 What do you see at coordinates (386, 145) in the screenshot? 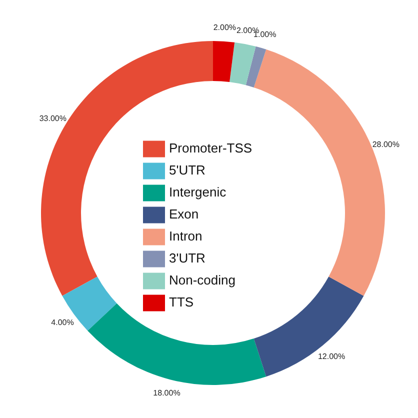
I see `data-label: 28.00%` at bounding box center [386, 145].